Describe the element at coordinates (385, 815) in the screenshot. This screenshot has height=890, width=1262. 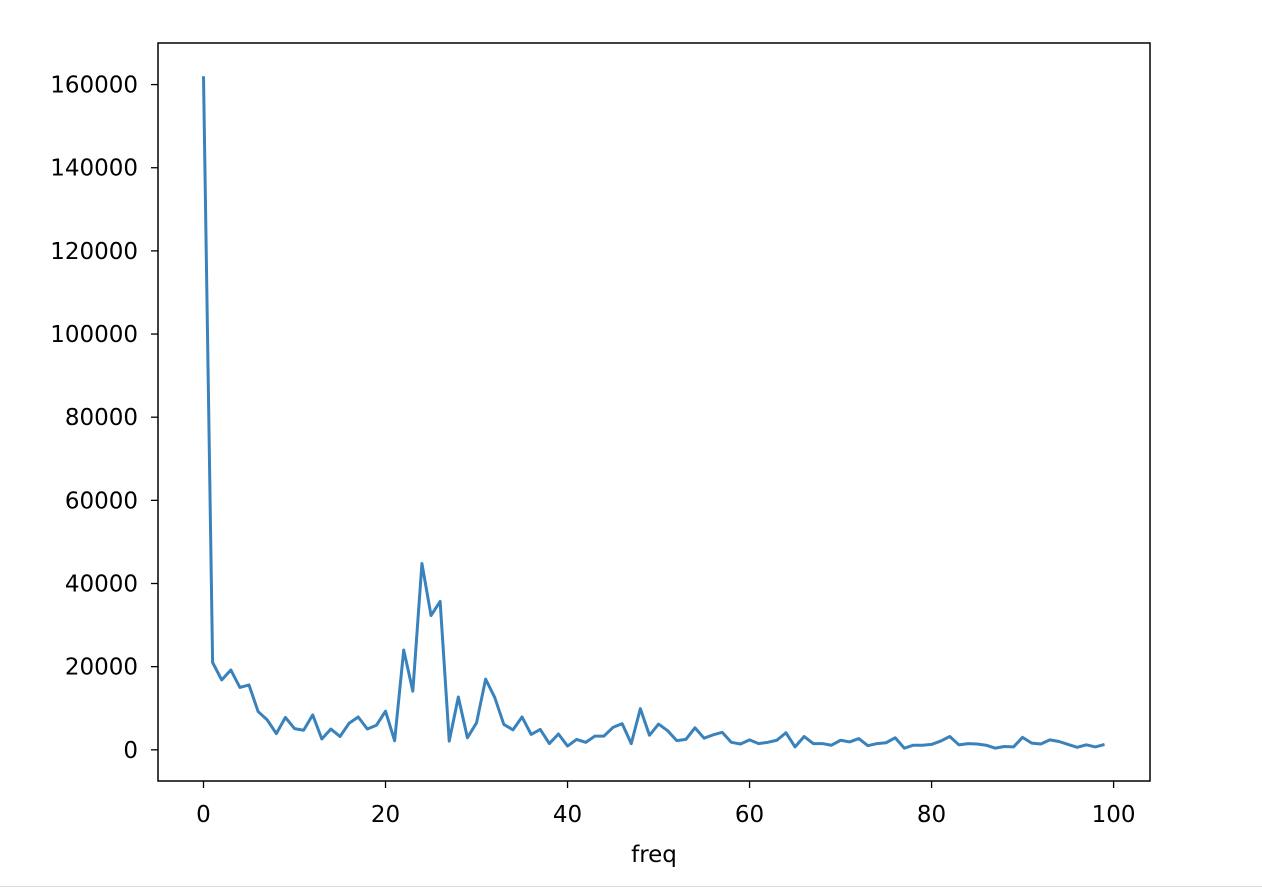
I see `x-tick-label: 20` at that location.